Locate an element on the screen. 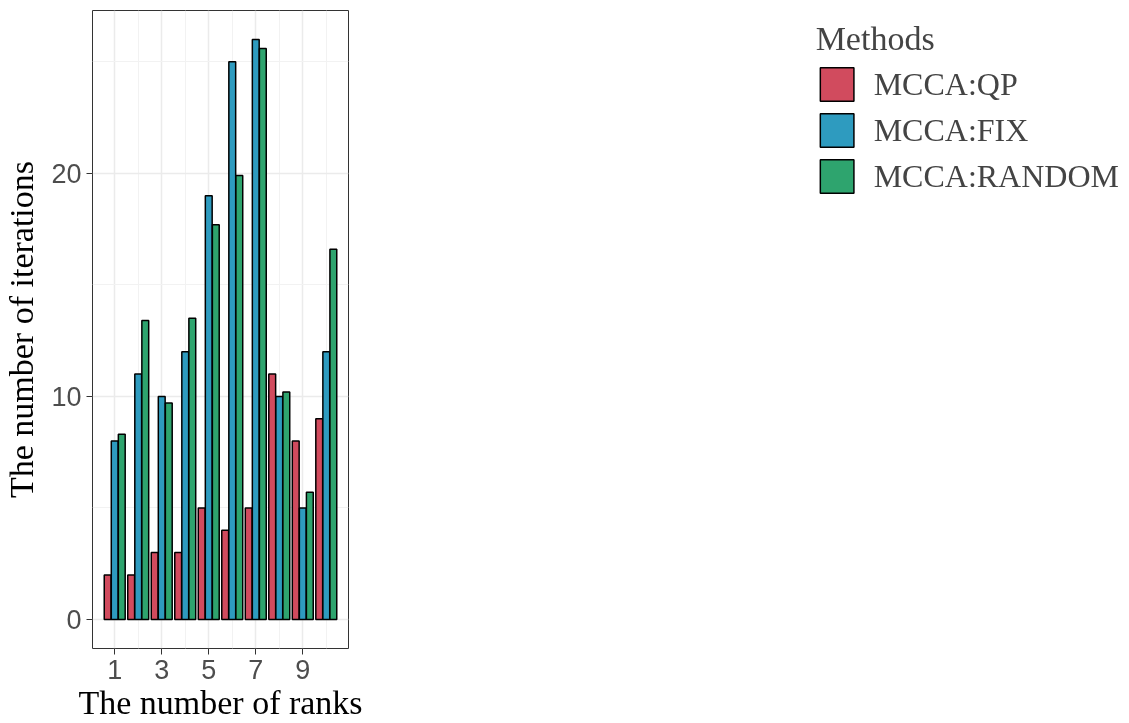 The width and height of the screenshot is (1129, 723). legend-label: MCCA:QP is located at coordinates (945, 84).